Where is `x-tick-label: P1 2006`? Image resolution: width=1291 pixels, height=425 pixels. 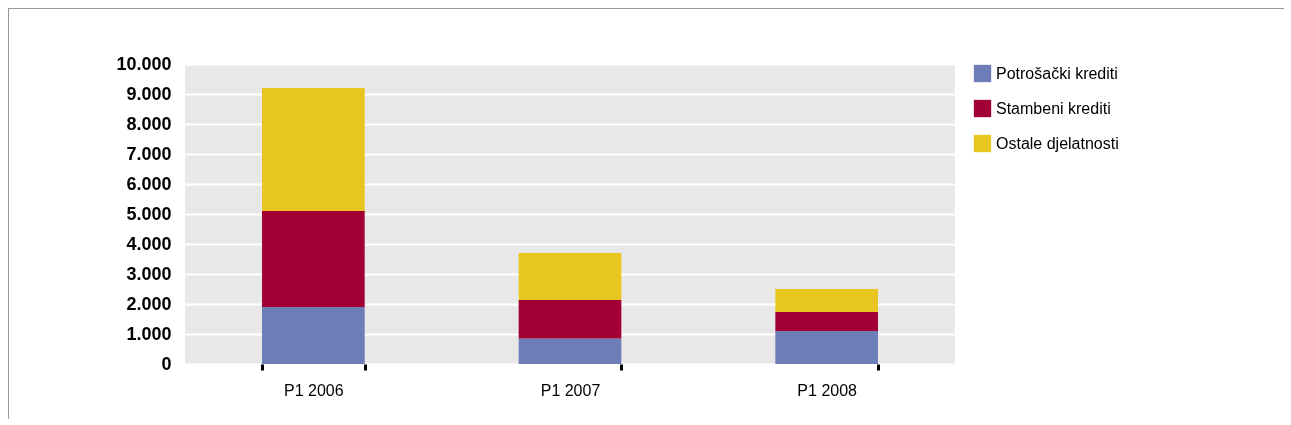 x-tick-label: P1 2006 is located at coordinates (314, 390).